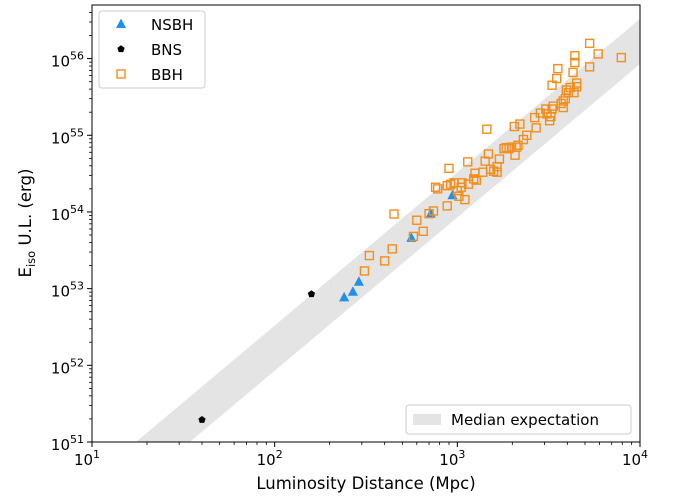 This screenshot has height=500, width=689. What do you see at coordinates (167, 75) in the screenshot?
I see `legend-label-bbh: BBH` at bounding box center [167, 75].